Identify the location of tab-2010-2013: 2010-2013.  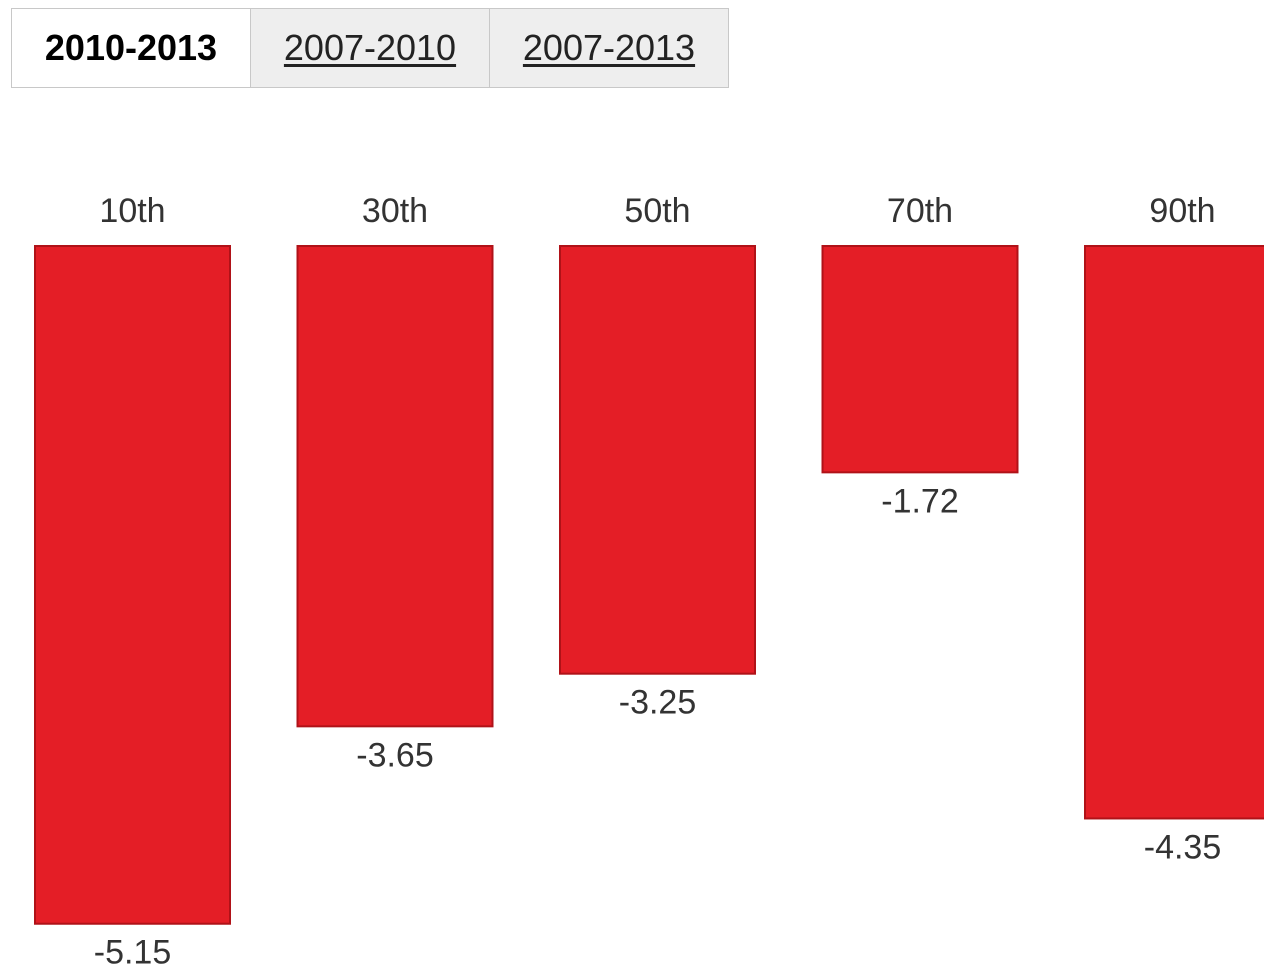
(131, 48).